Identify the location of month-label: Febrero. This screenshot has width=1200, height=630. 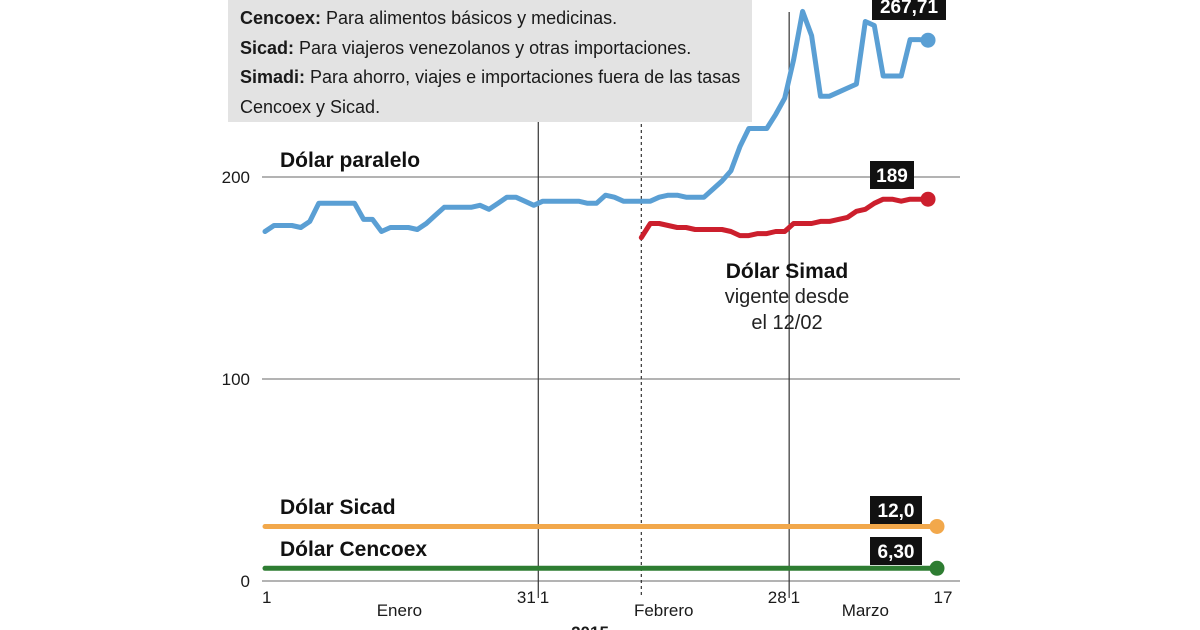
(664, 610).